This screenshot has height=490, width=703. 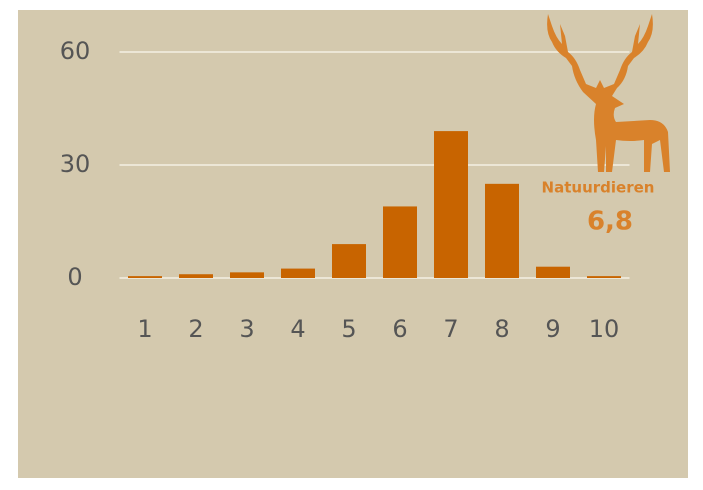 I want to click on x-tick-label: 5, so click(x=348, y=329).